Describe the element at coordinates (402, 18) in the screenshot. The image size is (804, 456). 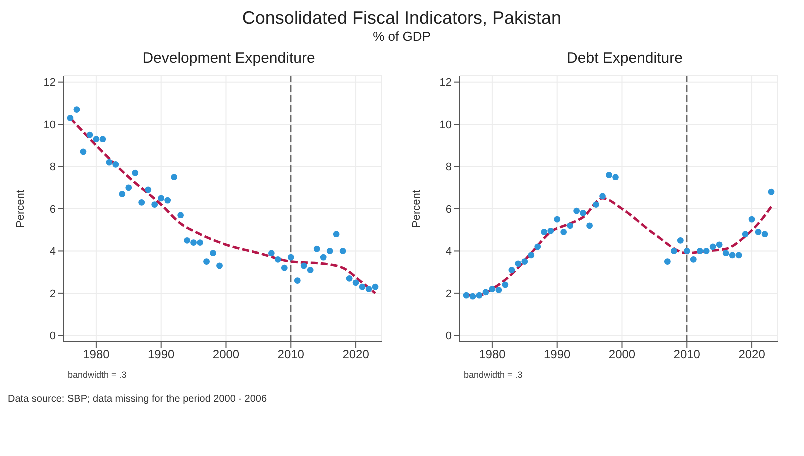
I see `text: Consolidated Fiscal Indicators, Pakistan` at that location.